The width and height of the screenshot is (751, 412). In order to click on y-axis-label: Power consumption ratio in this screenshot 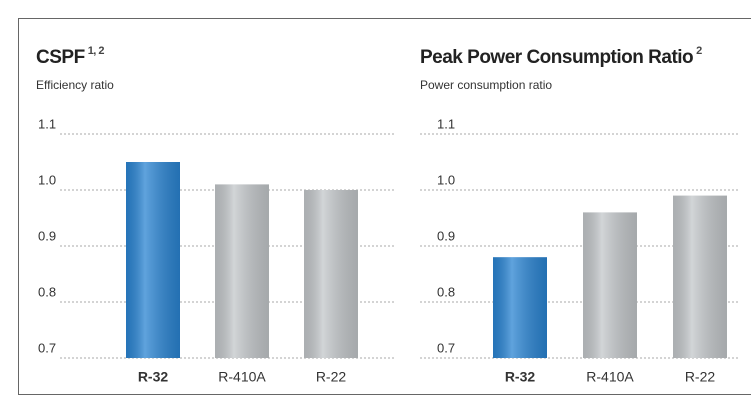, I will do `click(486, 85)`.